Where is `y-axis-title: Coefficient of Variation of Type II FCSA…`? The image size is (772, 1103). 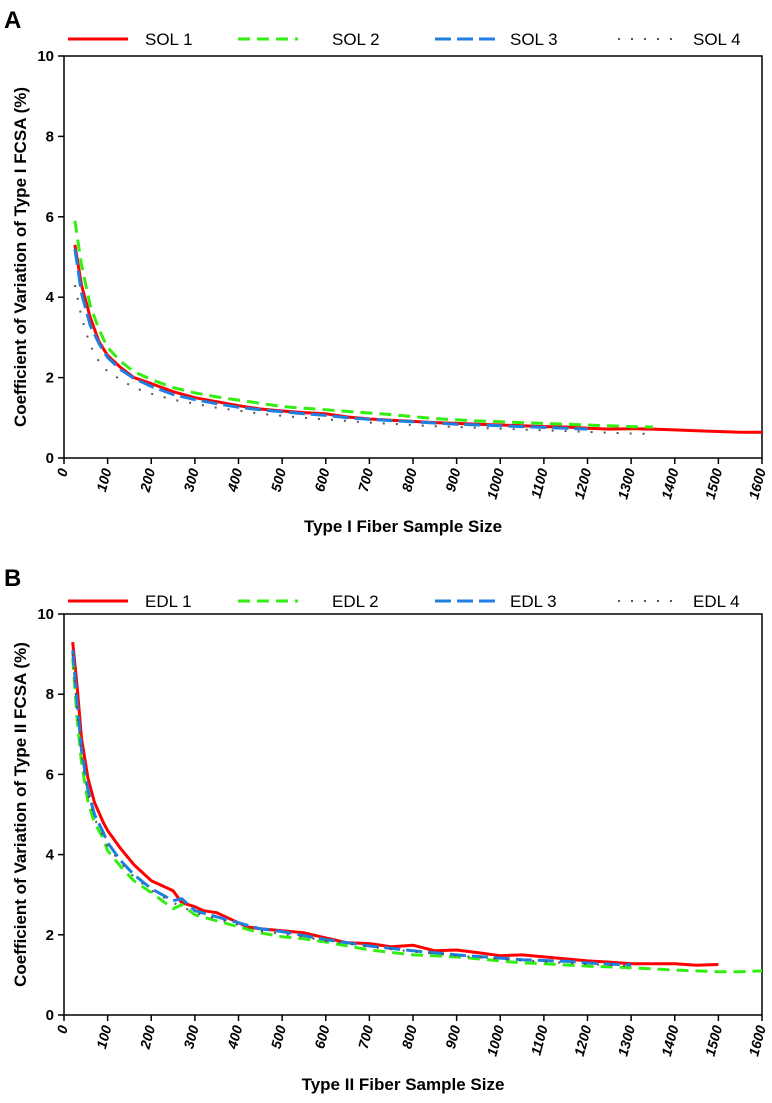 y-axis-title: Coefficient of Variation of Type II FCSA… is located at coordinates (20, 814).